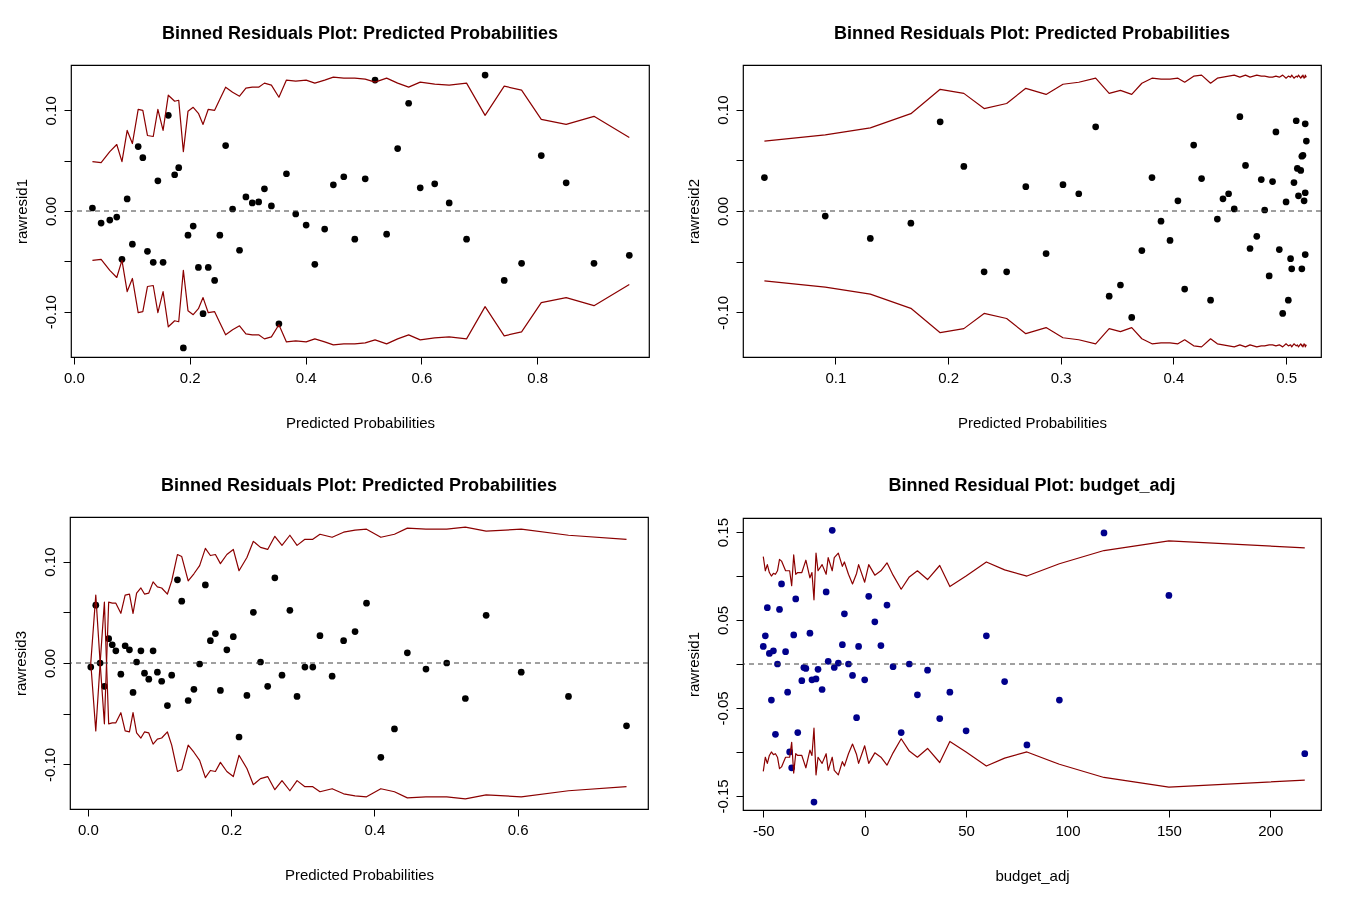 This screenshot has height=903, width=1346. What do you see at coordinates (722, 796) in the screenshot?
I see `y-tick-label: -0.15` at bounding box center [722, 796].